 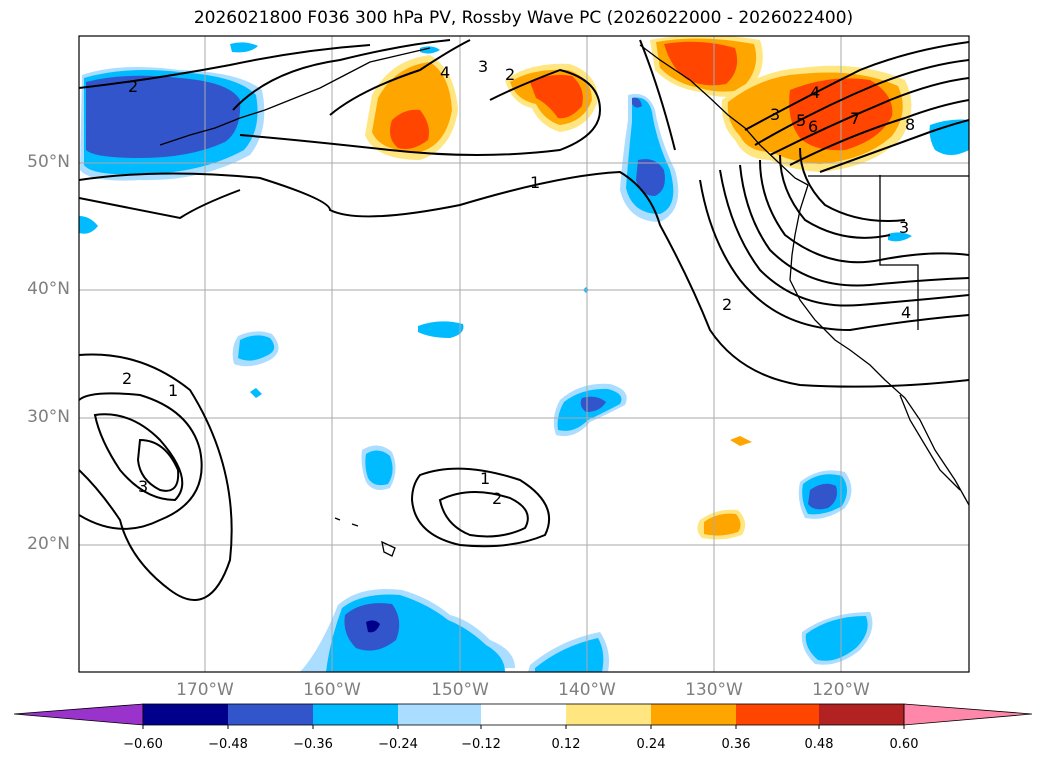 I want to click on contour-label: 6, so click(x=813, y=126).